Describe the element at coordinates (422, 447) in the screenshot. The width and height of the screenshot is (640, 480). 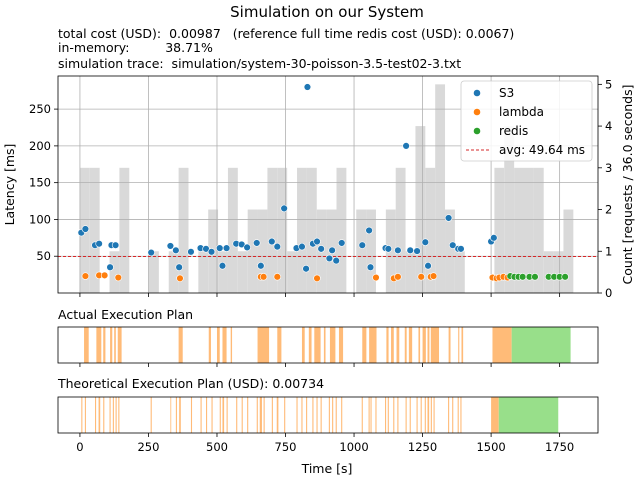
I see `x-tick-label: 1250` at that location.